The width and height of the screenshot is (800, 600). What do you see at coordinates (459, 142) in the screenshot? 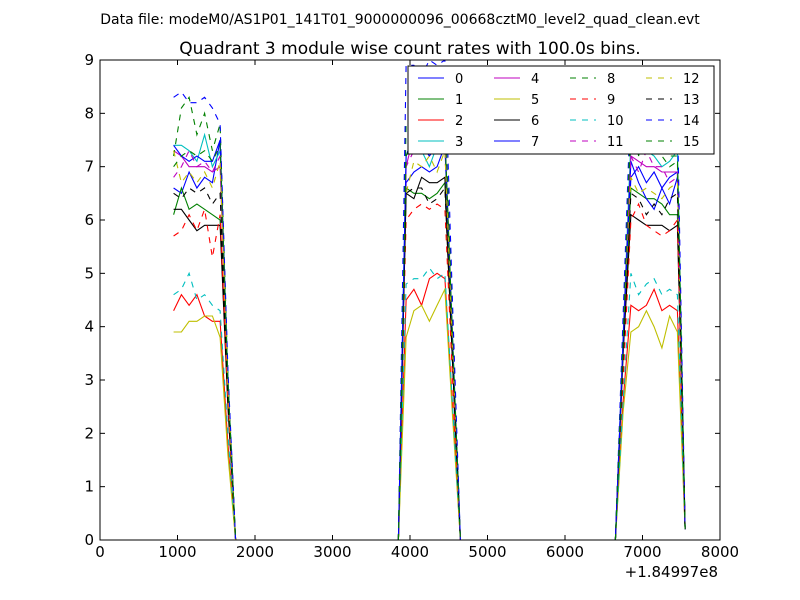
I see `legend-label-3: 3` at bounding box center [459, 142].